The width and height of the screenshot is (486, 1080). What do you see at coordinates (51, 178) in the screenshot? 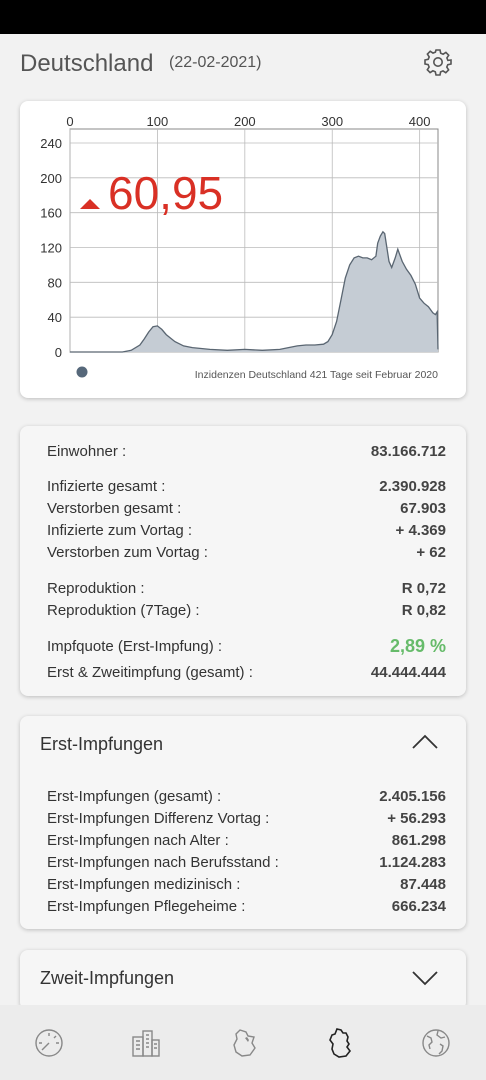
I see `y-tick-label: 200` at bounding box center [51, 178].